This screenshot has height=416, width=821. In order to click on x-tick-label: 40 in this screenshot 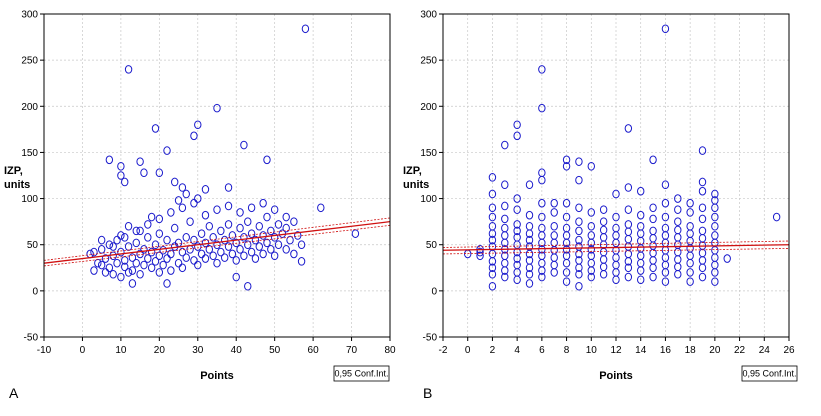, I will do `click(237, 350)`.